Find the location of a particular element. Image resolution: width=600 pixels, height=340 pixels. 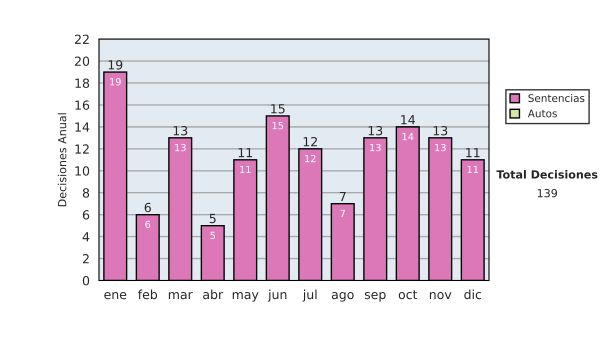

y-tick-label: 4 is located at coordinates (86, 237).